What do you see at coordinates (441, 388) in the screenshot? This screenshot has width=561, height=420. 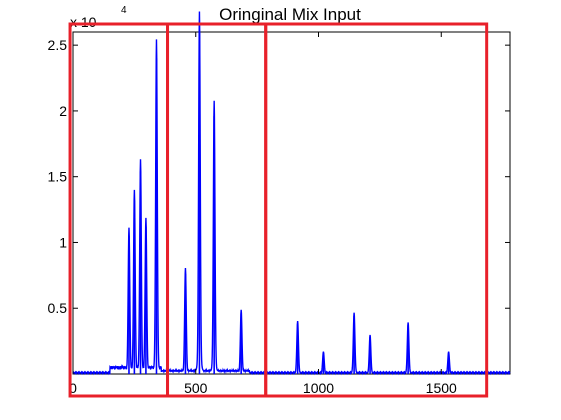 I see `x-tick-label: 1500` at bounding box center [441, 388].